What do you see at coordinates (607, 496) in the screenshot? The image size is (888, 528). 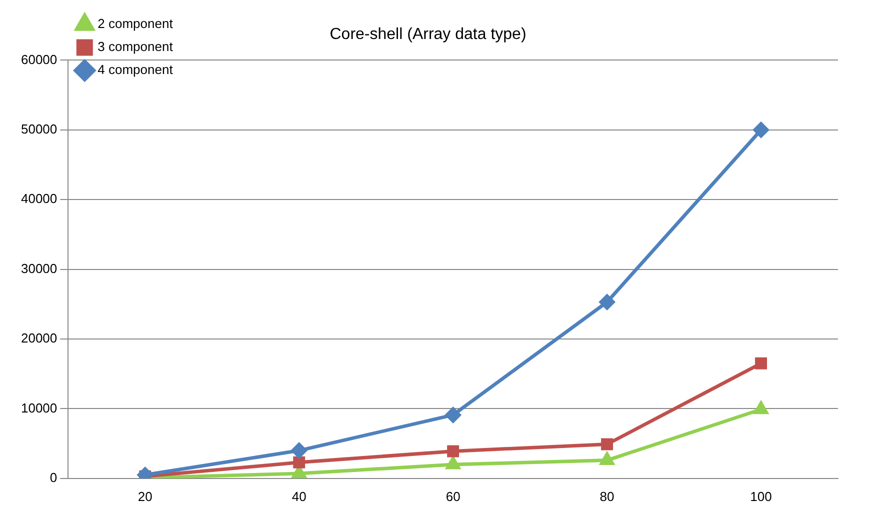 I see `x-tick-label: 80` at bounding box center [607, 496].